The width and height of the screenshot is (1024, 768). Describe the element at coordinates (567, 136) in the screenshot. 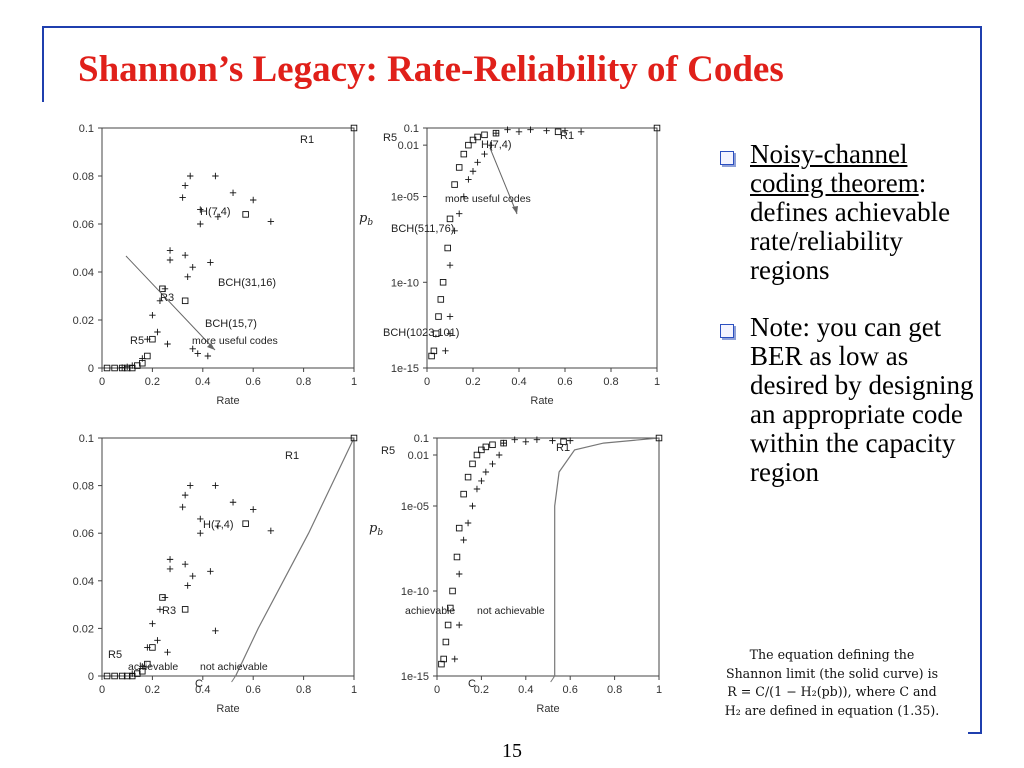

I see `annotation-label: R1` at that location.